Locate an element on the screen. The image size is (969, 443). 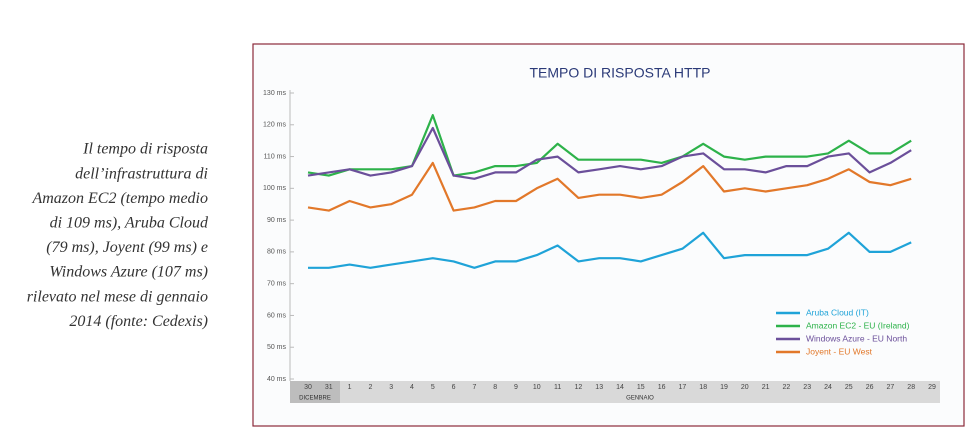
caption-line: di 109 ms), Aruba Cloud is located at coordinates (129, 222).